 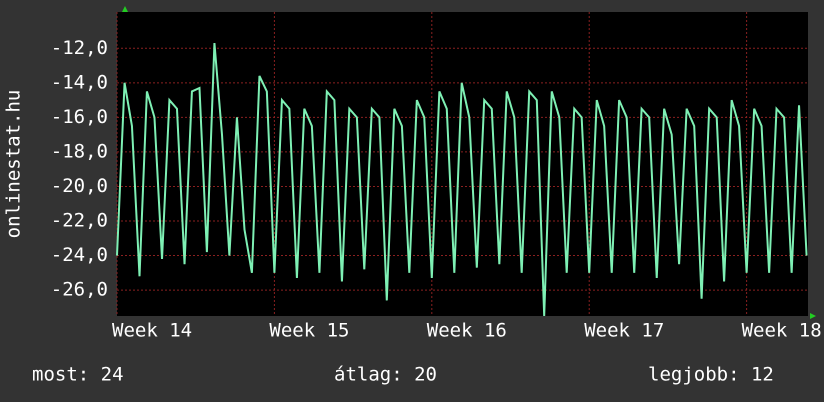 What do you see at coordinates (467, 331) in the screenshot?
I see `x-tick-label: Week 16` at bounding box center [467, 331].